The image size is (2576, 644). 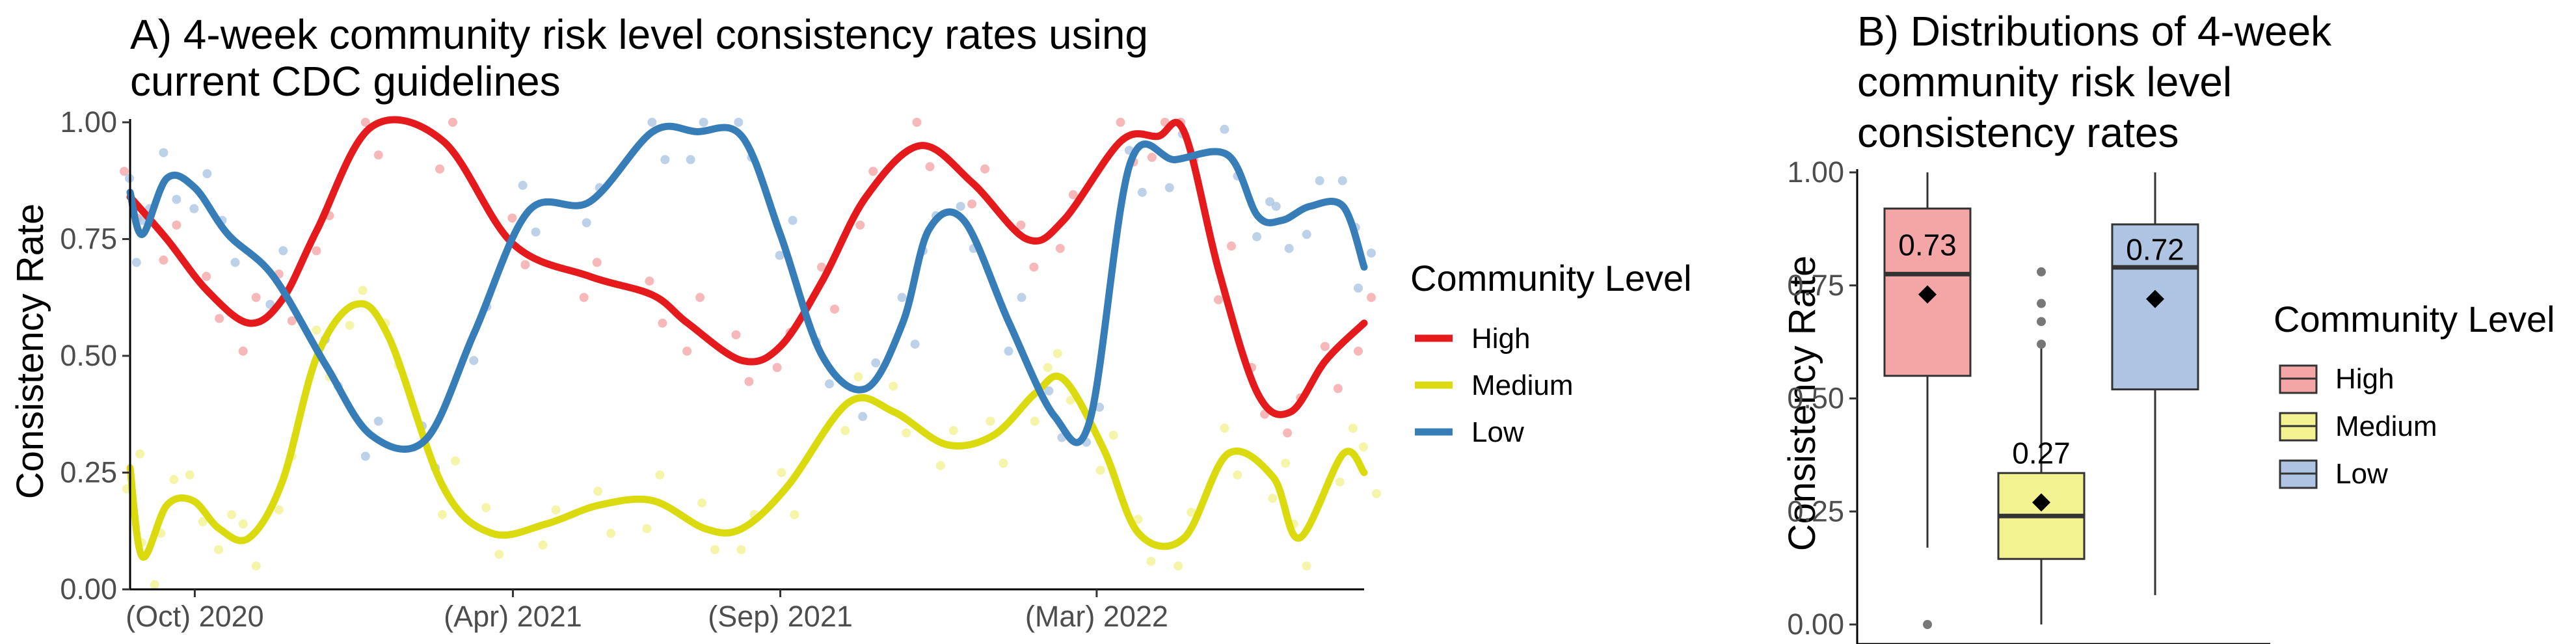 I want to click on panel-a-legend: Community Level High Medium Low, so click(x=1551, y=353).